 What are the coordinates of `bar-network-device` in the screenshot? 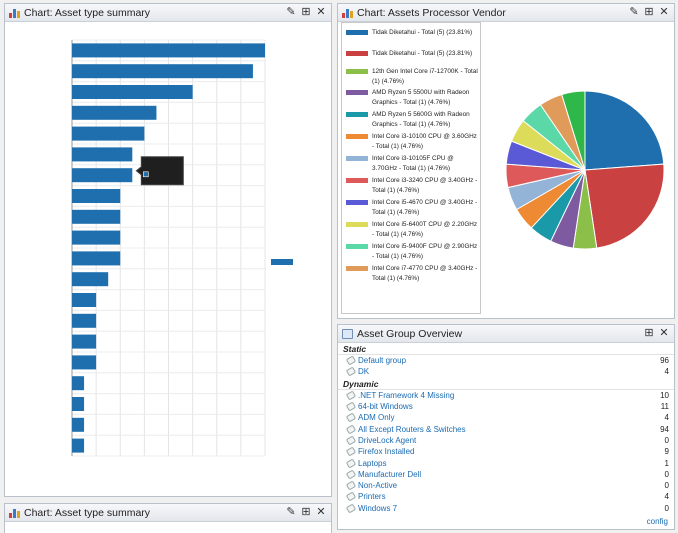 It's located at (162, 71).